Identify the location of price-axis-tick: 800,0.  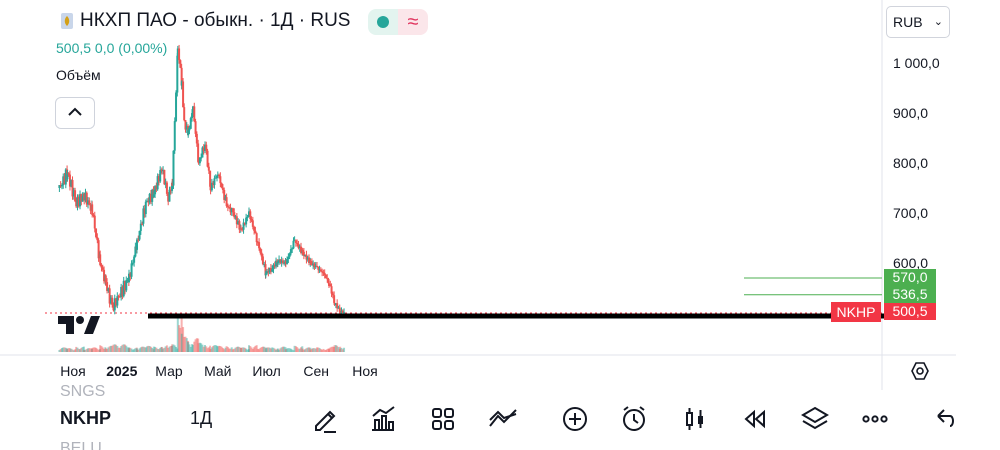
(910, 163).